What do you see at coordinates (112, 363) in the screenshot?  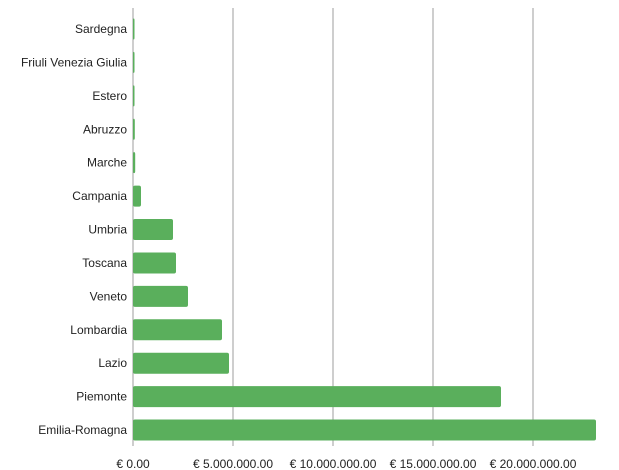 I see `category-label: Lazio` at bounding box center [112, 363].